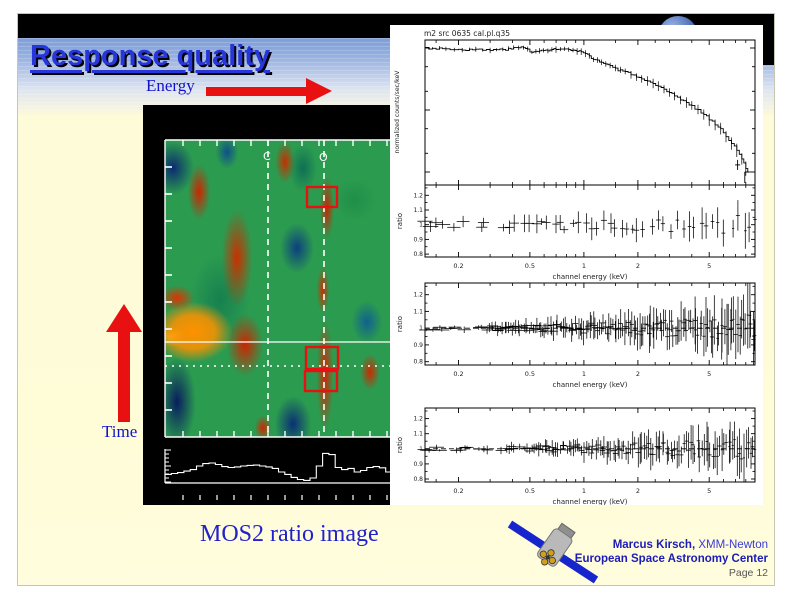 Image resolution: width=792 pixels, height=612 pixels. What do you see at coordinates (748, 573) in the screenshot?
I see `footer-page-number: Page 12` at bounding box center [748, 573].